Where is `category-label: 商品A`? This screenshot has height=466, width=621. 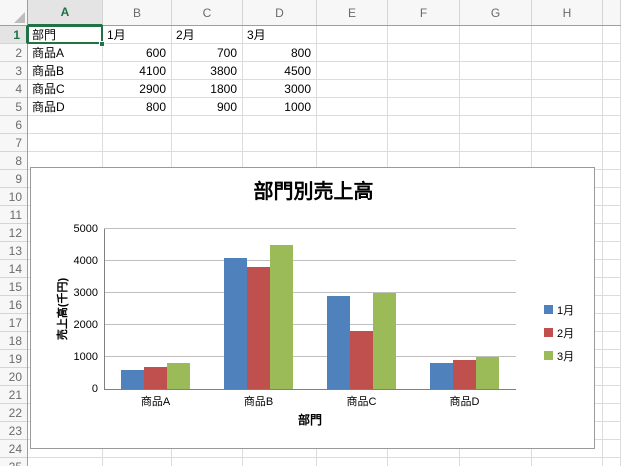
category-label: 商品A is located at coordinates (155, 402).